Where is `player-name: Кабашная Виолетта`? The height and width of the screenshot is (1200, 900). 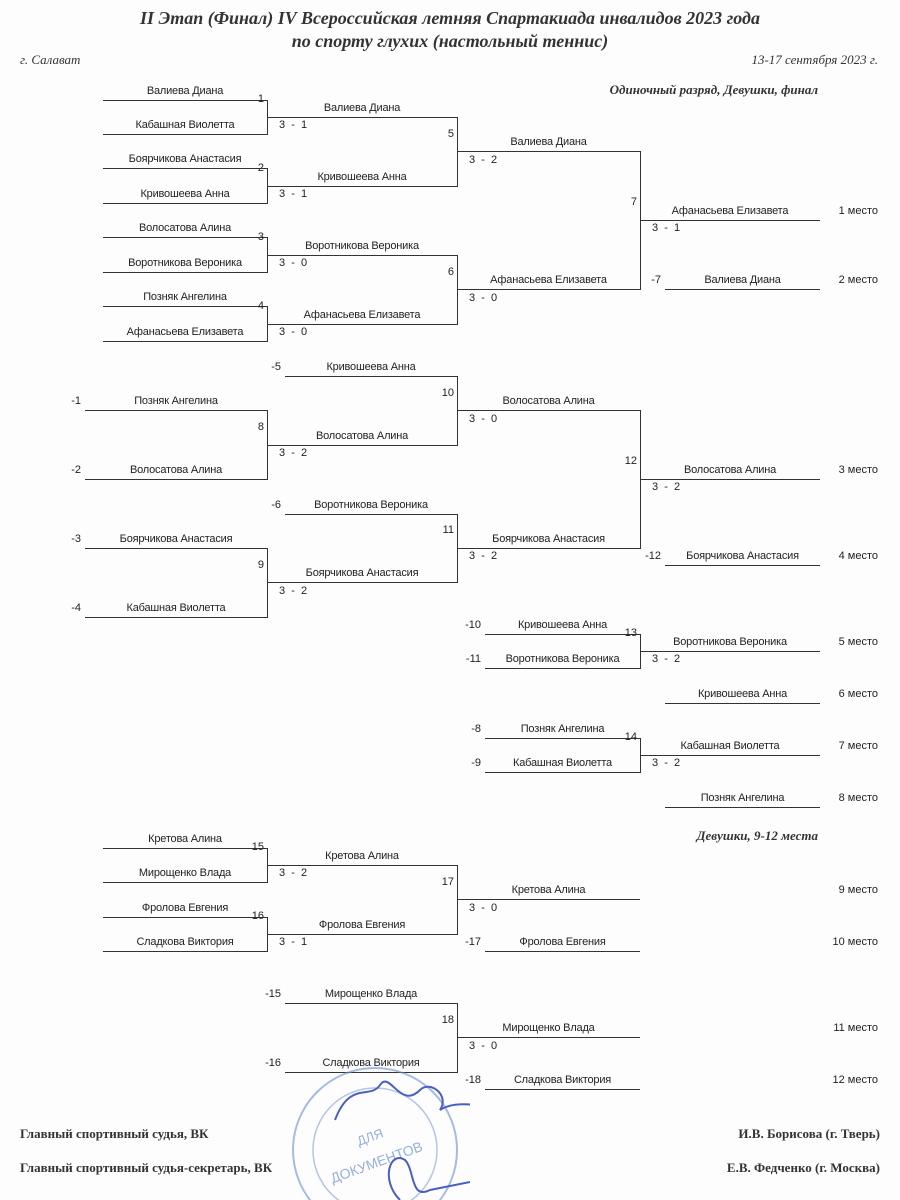 player-name: Кабашная Виолетта is located at coordinates (176, 608).